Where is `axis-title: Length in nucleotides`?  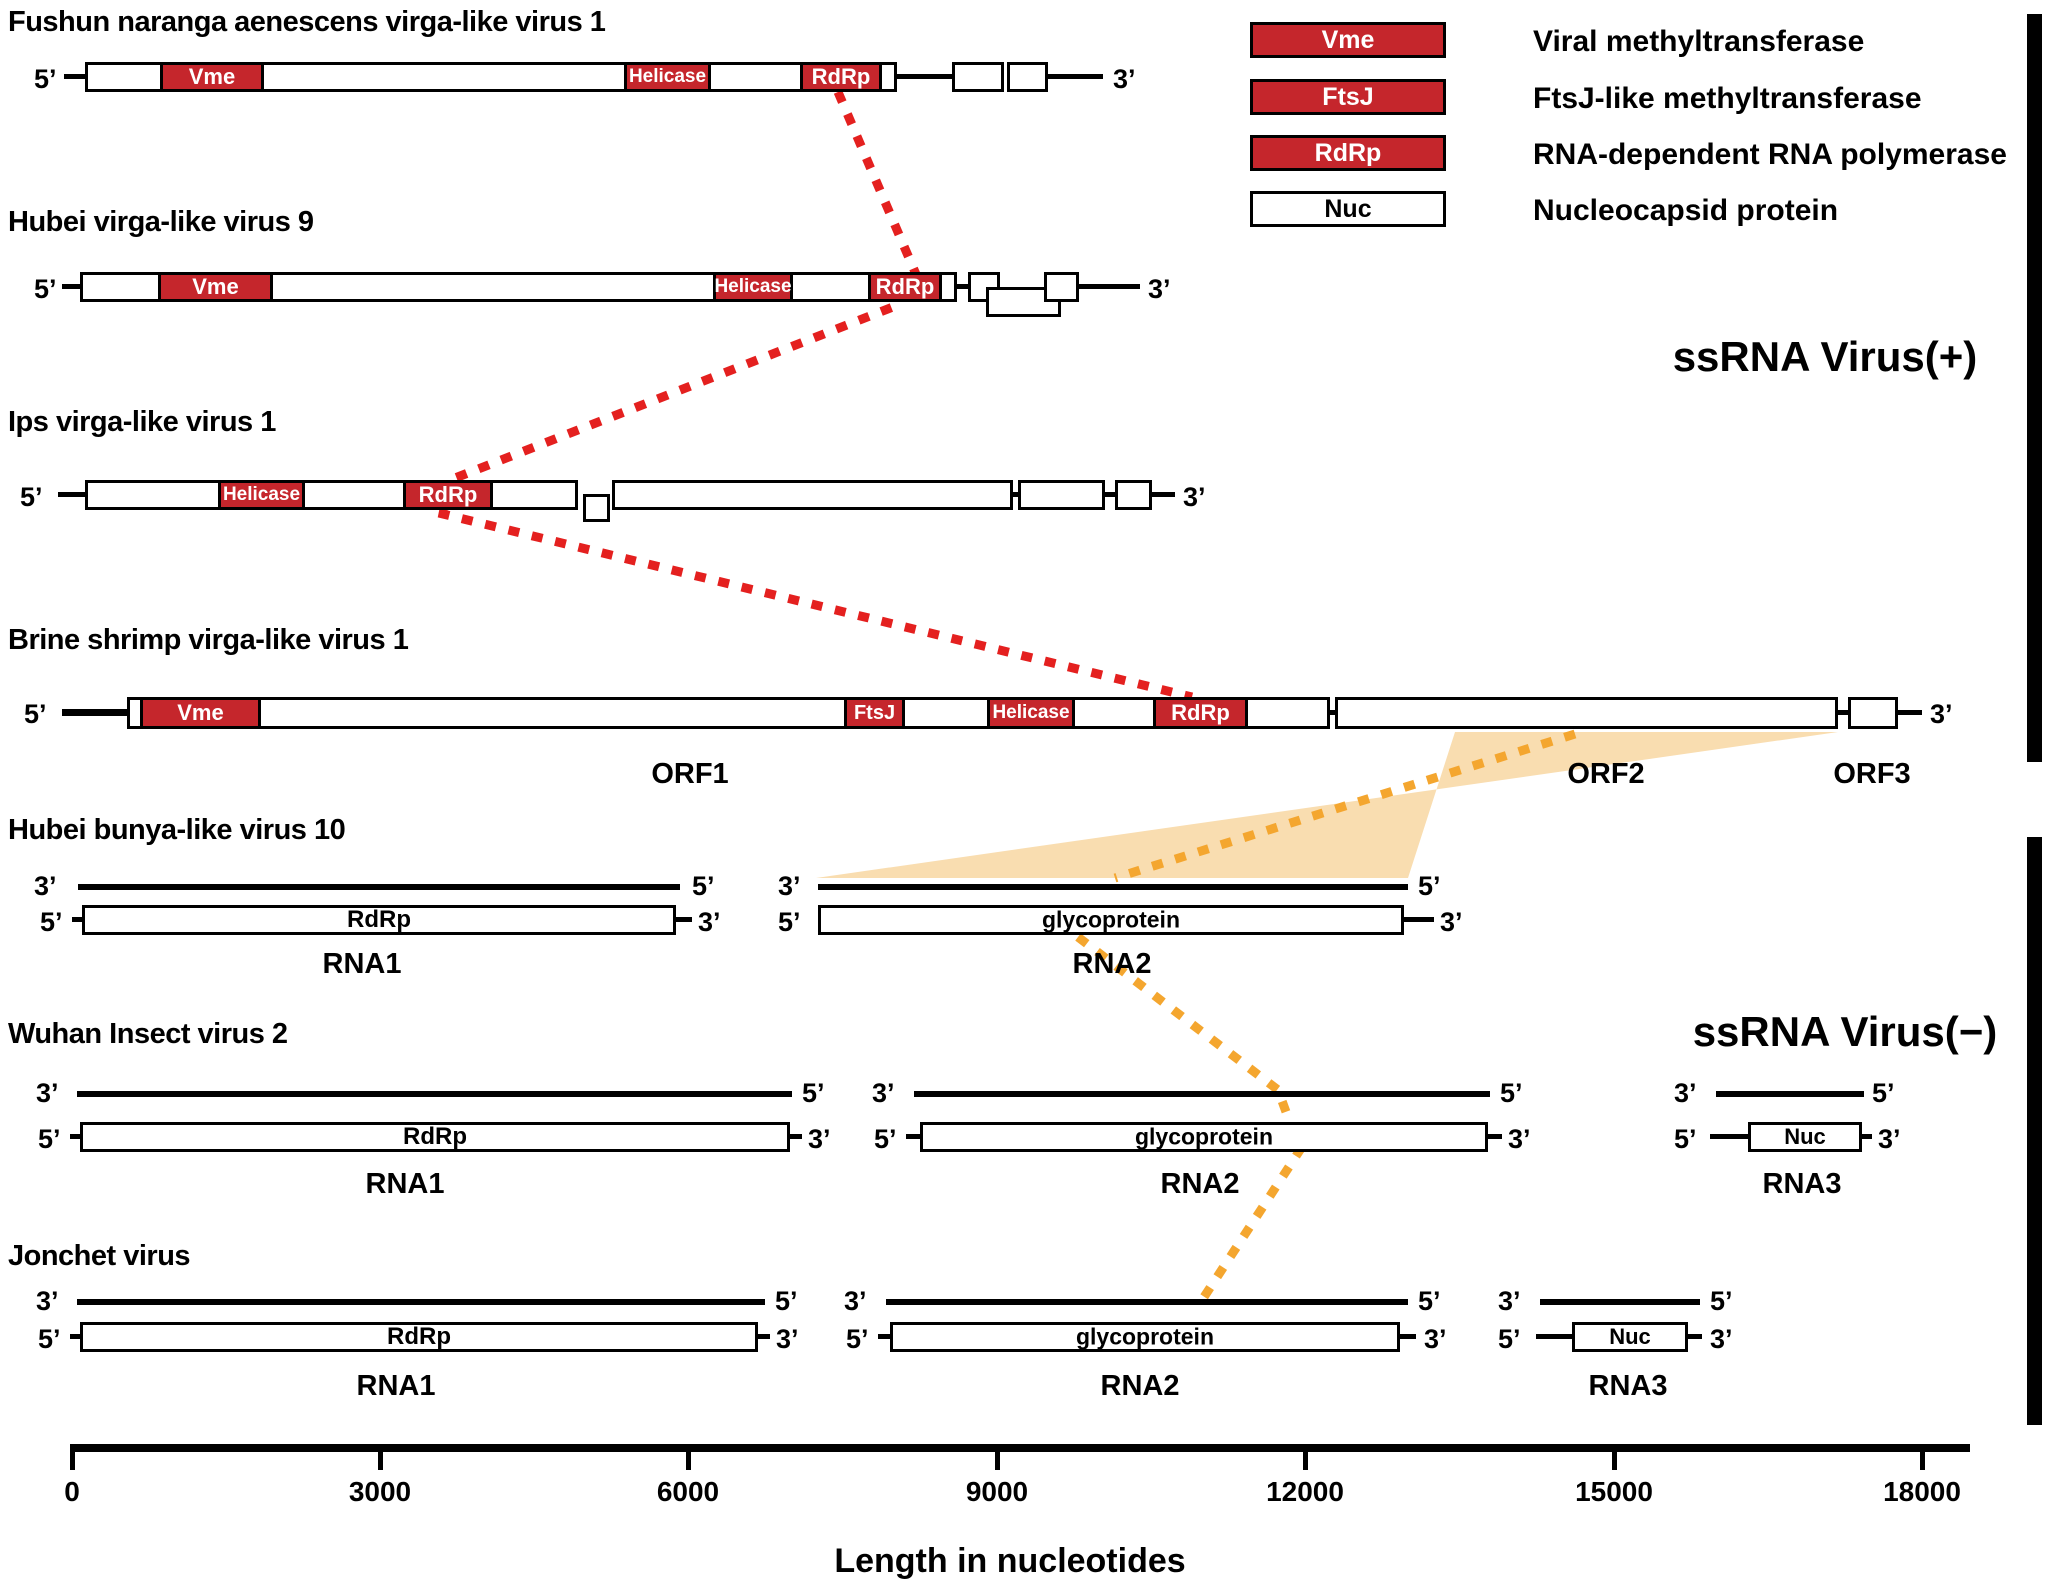 axis-title: Length in nucleotides is located at coordinates (1010, 1561).